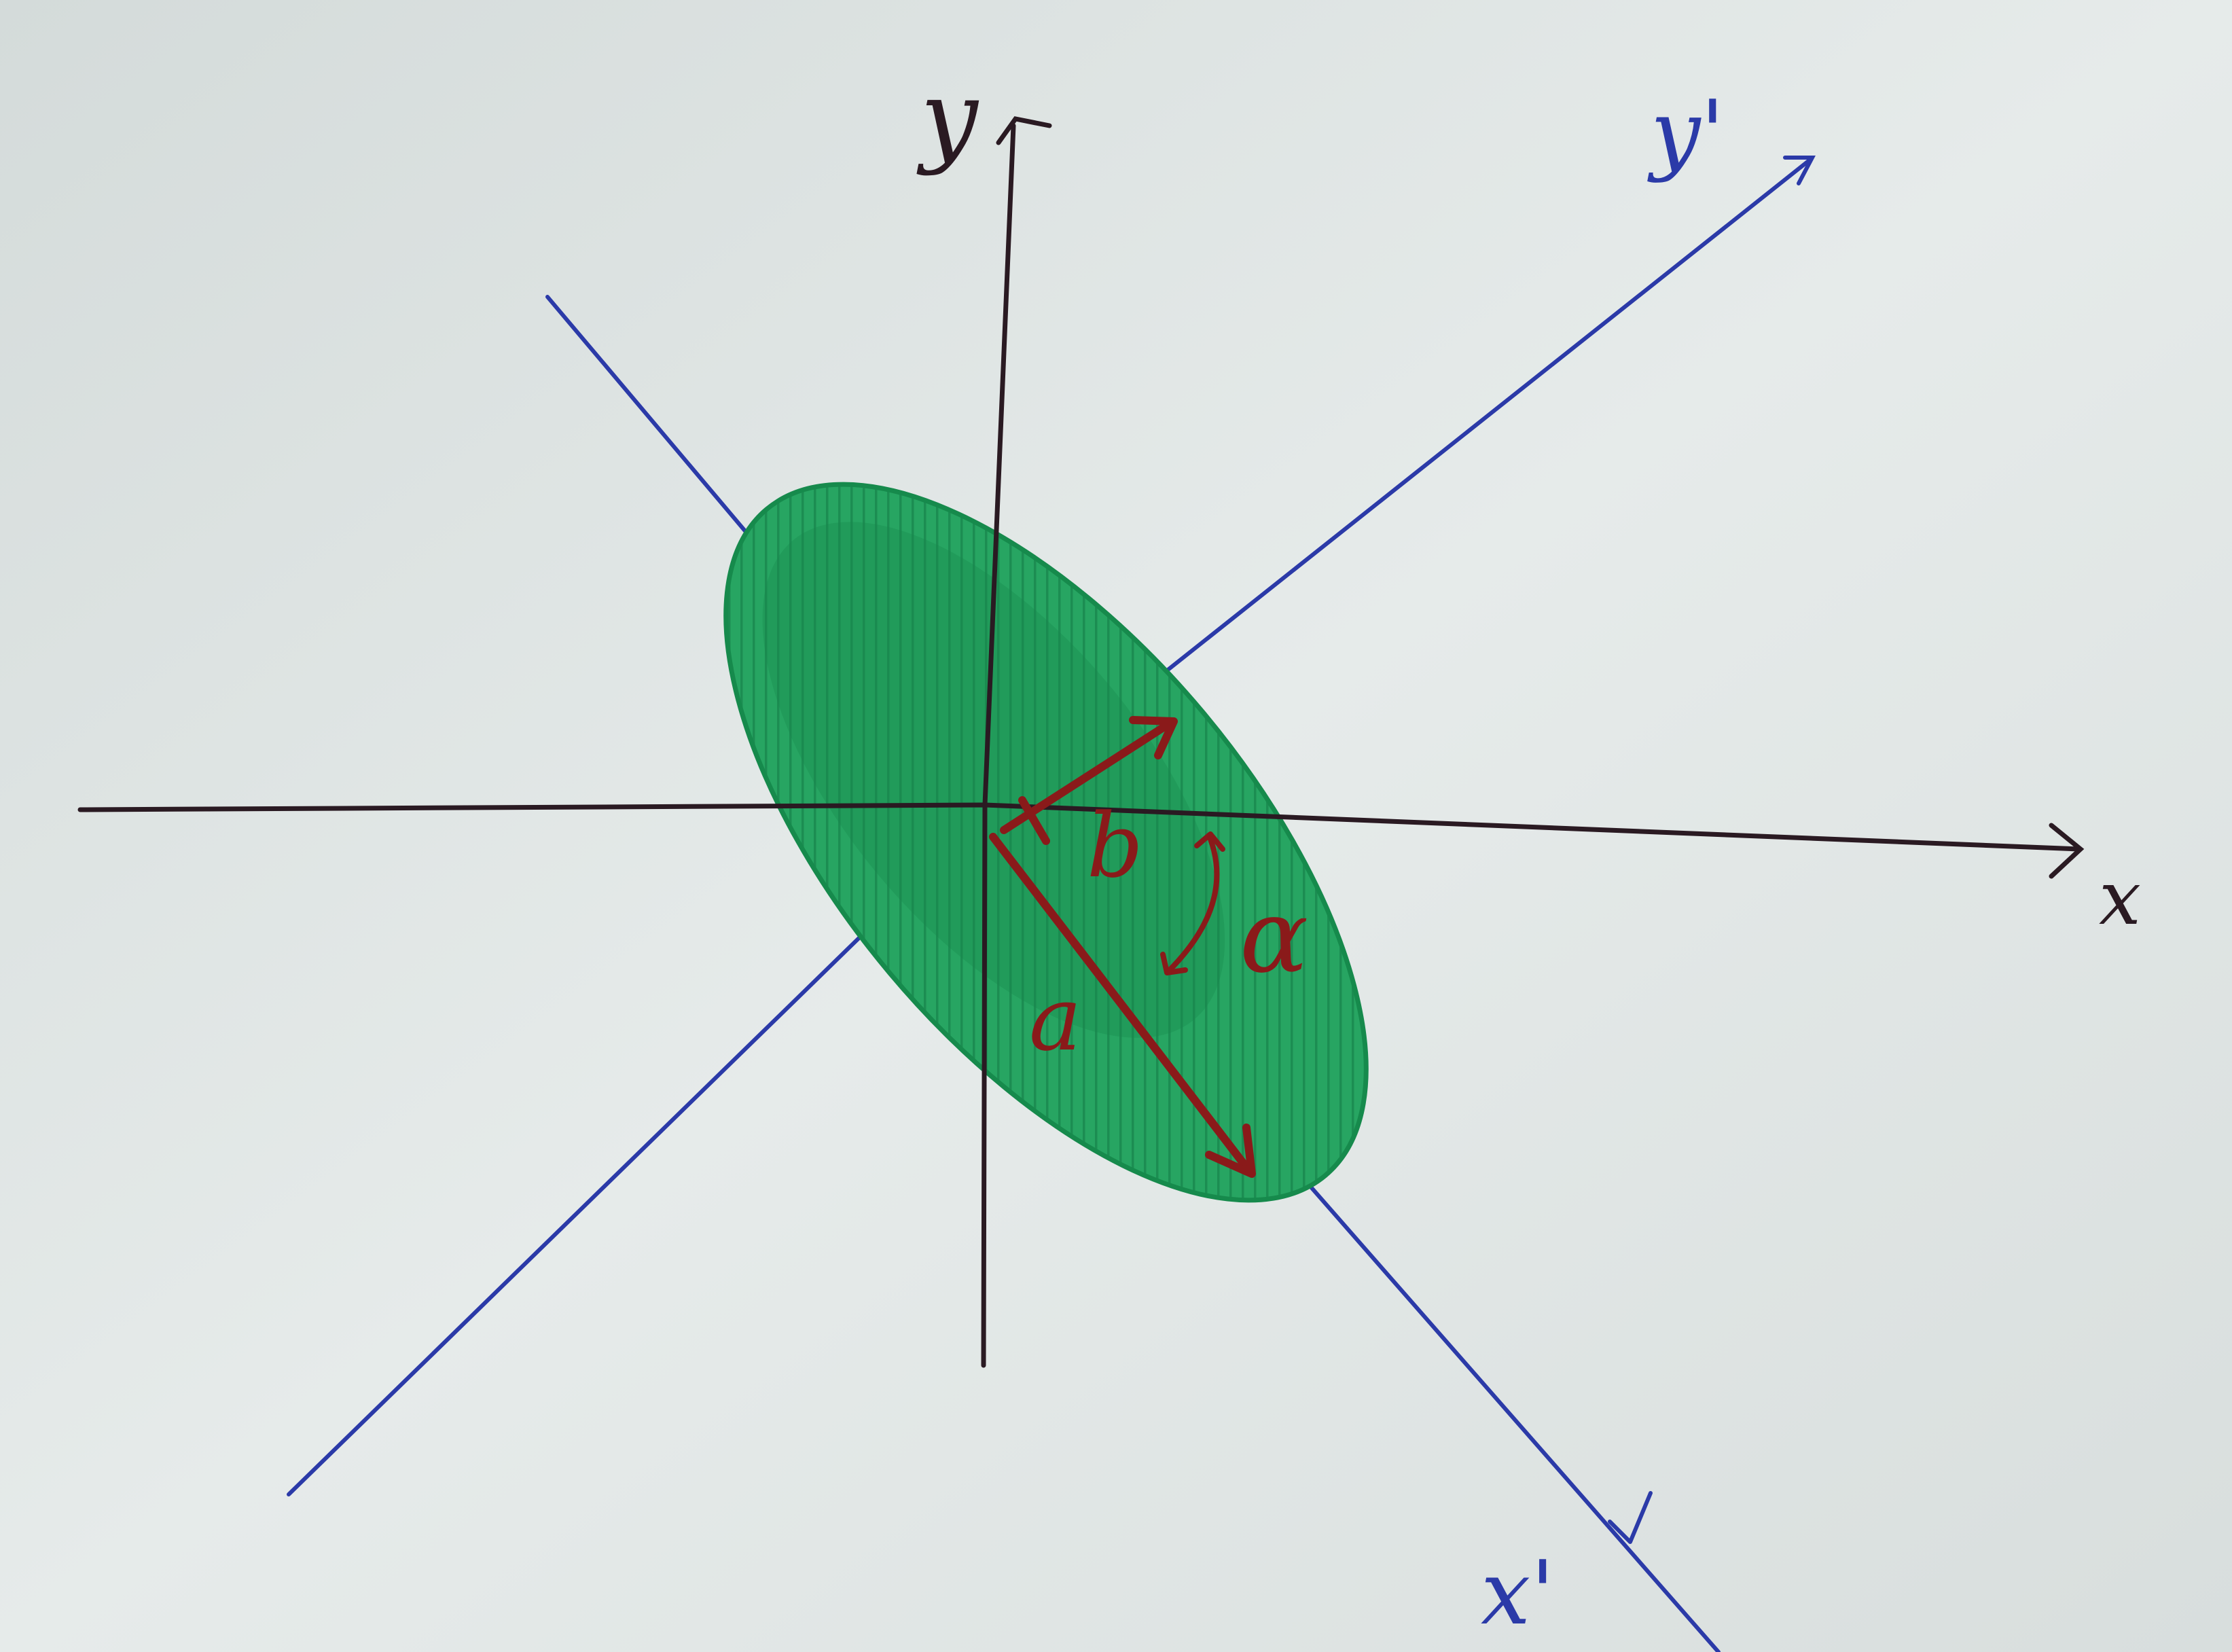 The image size is (2232, 1652). Describe the element at coordinates (2120, 898) in the screenshot. I see `x-axis-label: x` at that location.